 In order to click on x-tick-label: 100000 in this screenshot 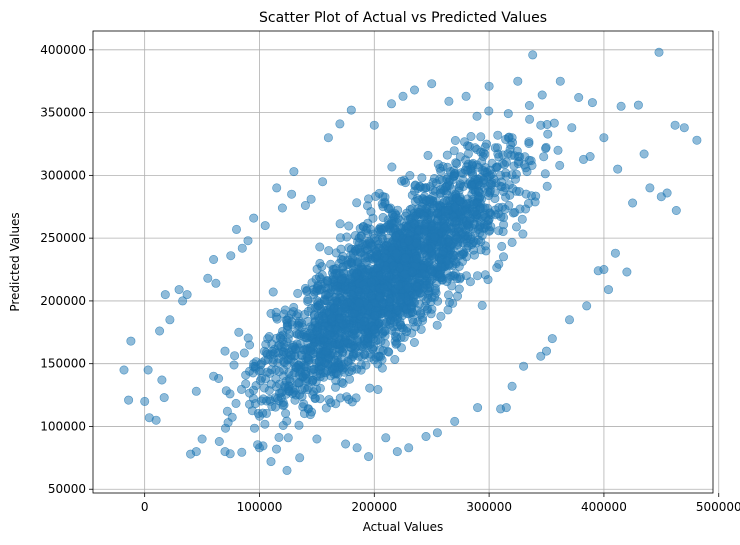, I will do `click(260, 507)`.